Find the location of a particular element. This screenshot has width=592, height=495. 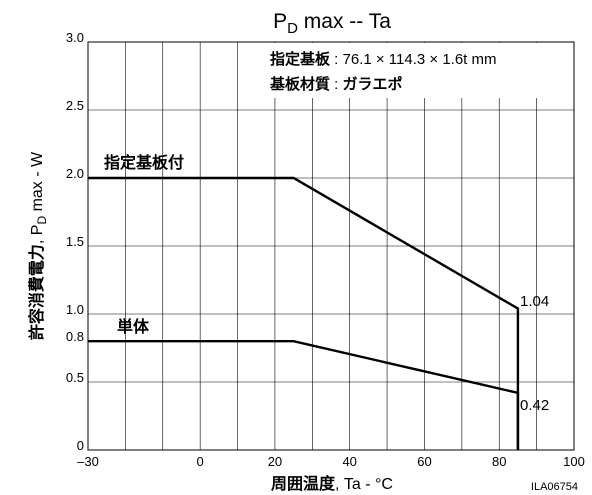

x-tick-label: 0 is located at coordinates (200, 461).